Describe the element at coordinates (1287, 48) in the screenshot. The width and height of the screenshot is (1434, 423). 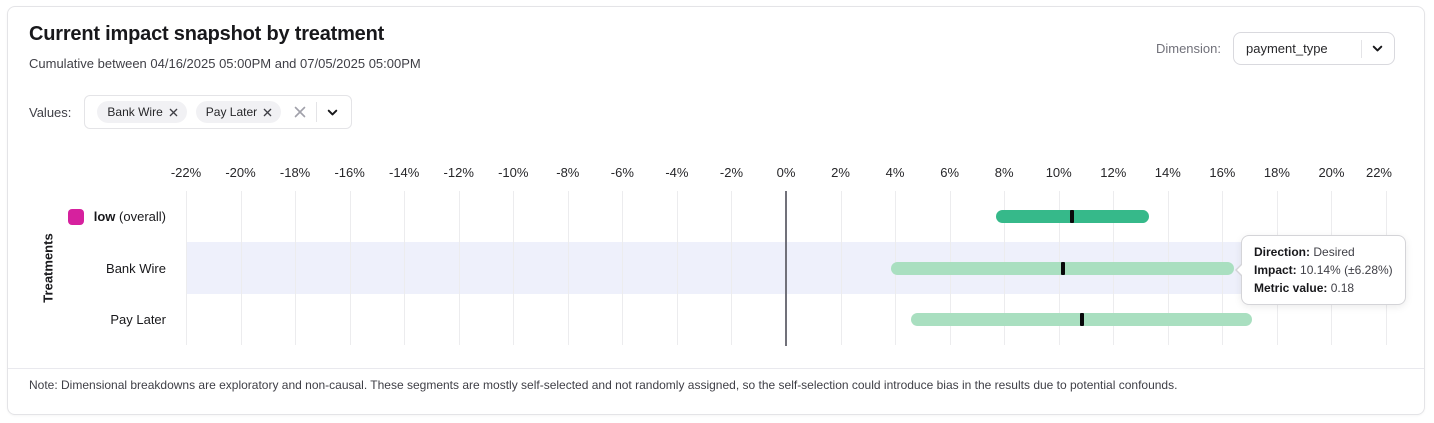
I see `dimension-selected-value: payment_type` at that location.